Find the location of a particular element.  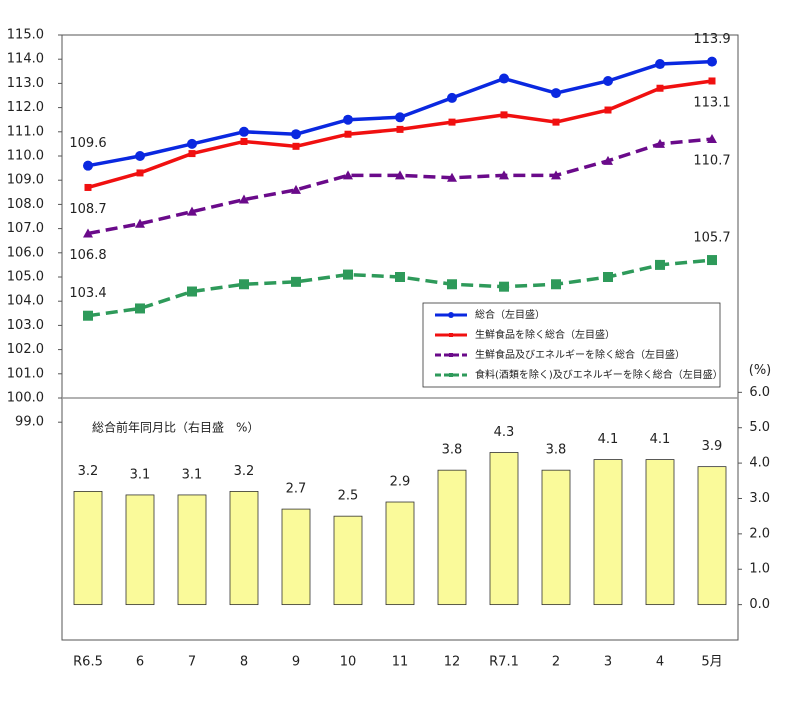

y2-tick-label: 3.0 is located at coordinates (759, 498).